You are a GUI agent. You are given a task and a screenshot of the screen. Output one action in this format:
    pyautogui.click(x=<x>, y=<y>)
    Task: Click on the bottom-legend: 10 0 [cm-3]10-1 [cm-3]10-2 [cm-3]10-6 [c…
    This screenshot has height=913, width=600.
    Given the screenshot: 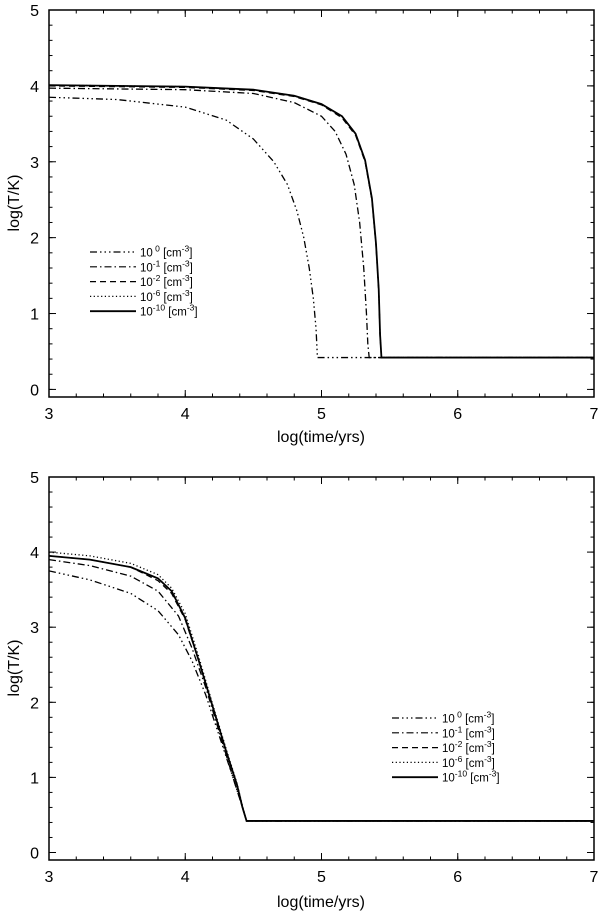 What is the action you would take?
    pyautogui.click(x=446, y=747)
    